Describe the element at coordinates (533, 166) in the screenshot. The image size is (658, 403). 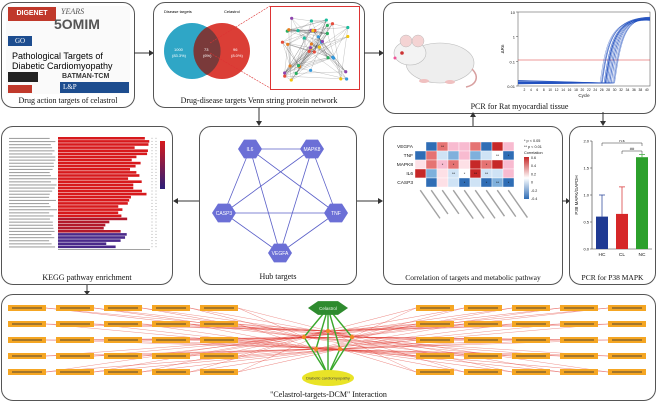
I see `corr-scale-label: 0.4` at that location.